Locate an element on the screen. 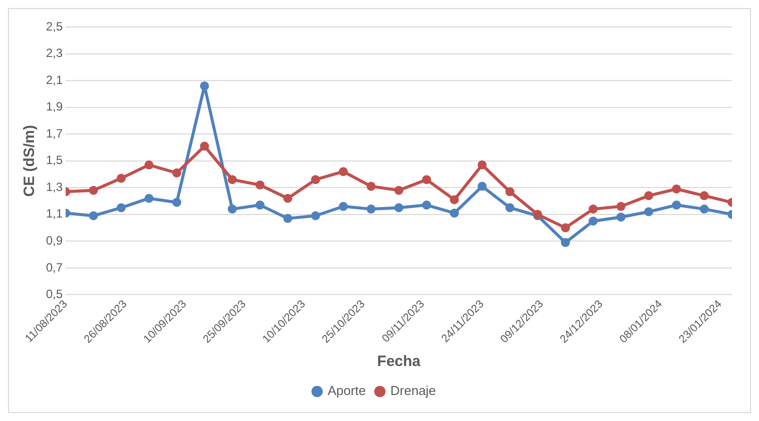  y-tick-label: 1,9 is located at coordinates (54, 107).